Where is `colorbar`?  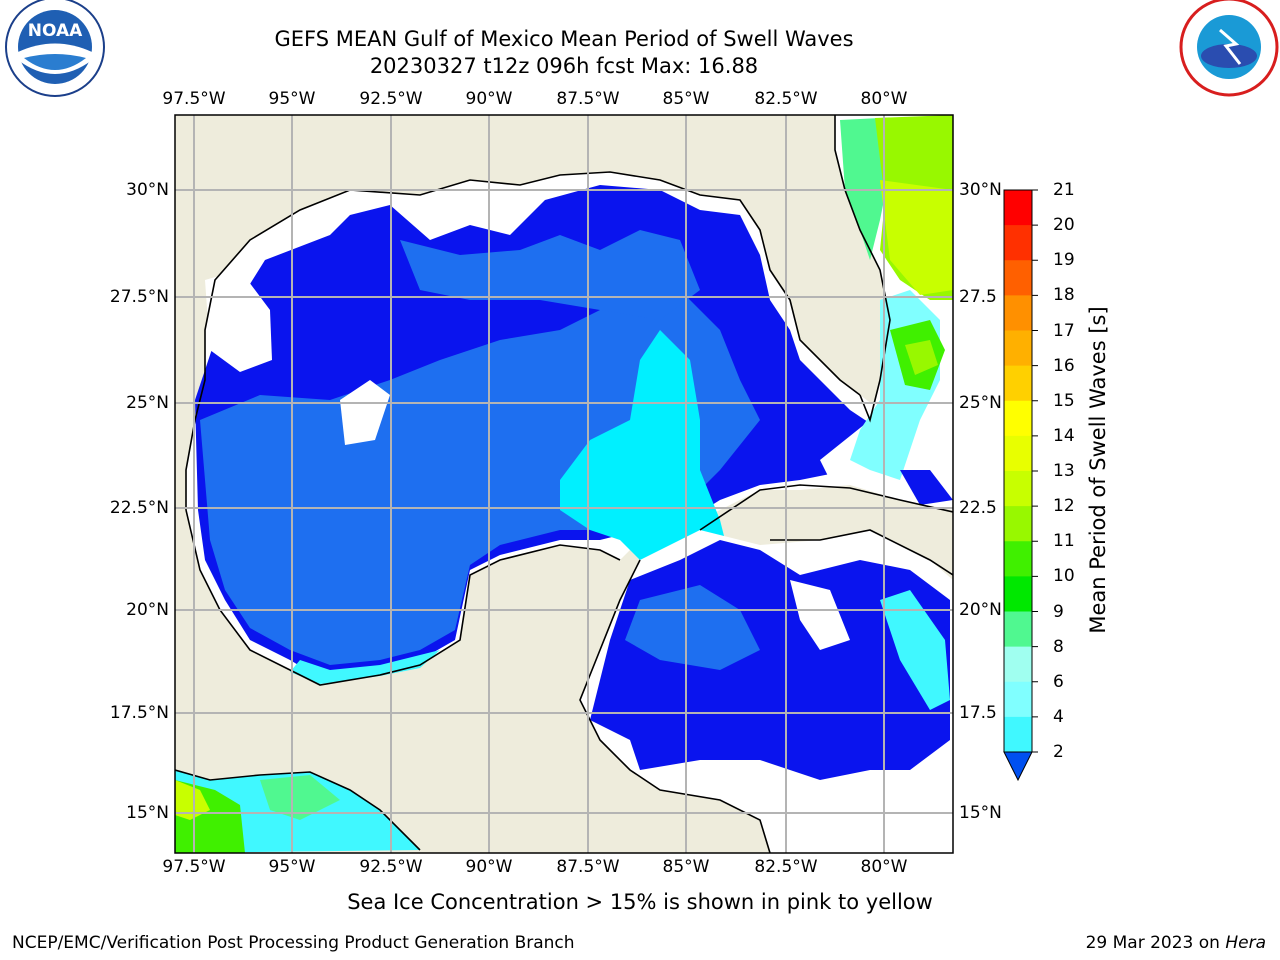
colorbar is located at coordinates (1020, 485).